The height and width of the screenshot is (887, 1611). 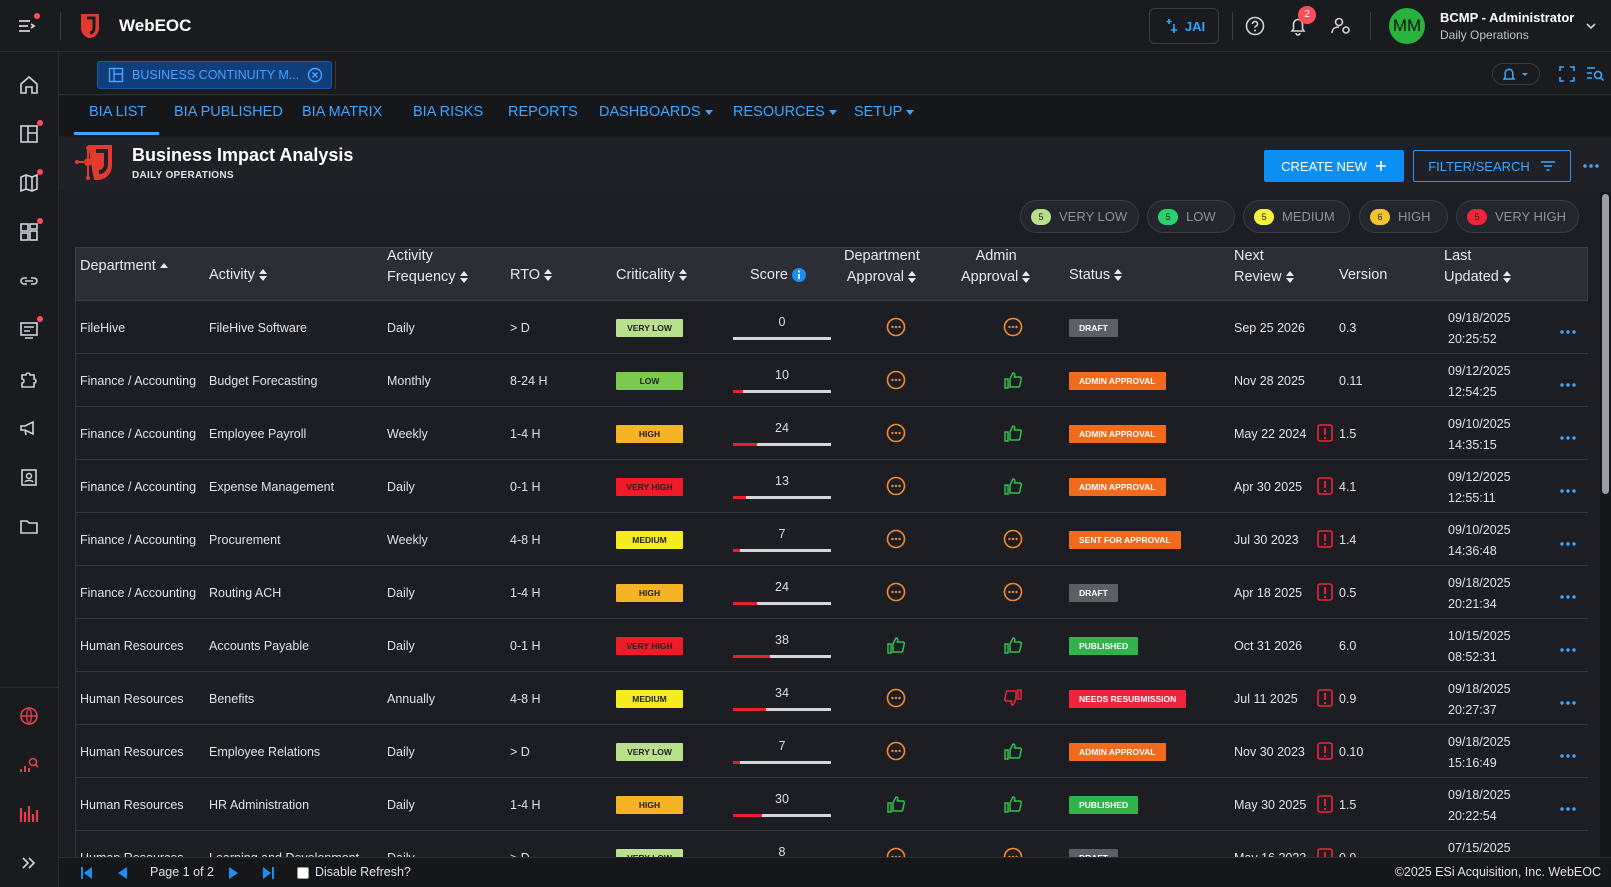 I want to click on expand-sidebar-icon, so click(x=29, y=863).